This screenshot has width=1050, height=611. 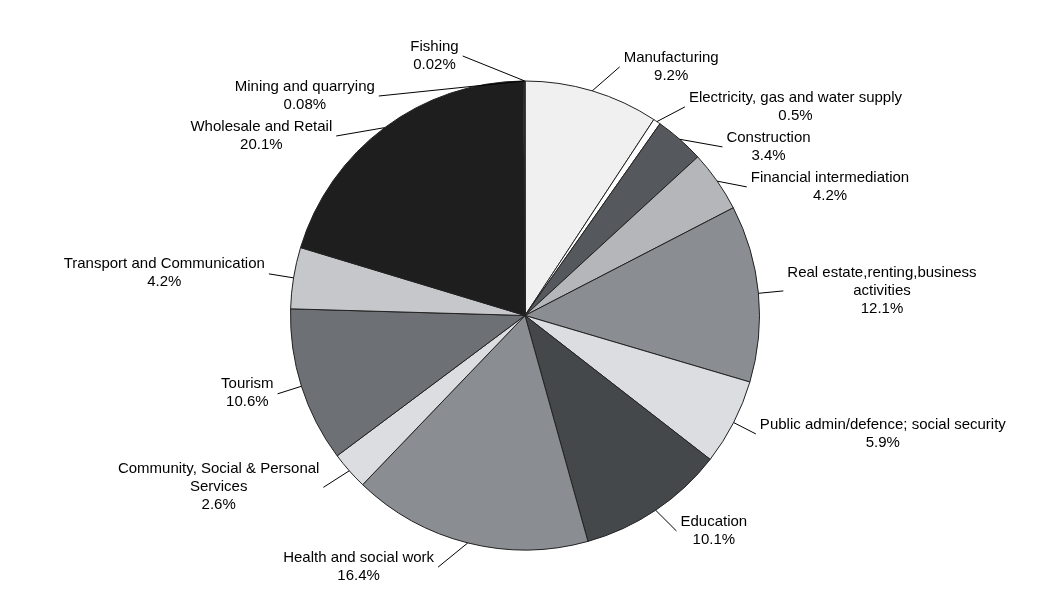 I want to click on slice-label: Mining and quarrying, so click(x=304, y=85).